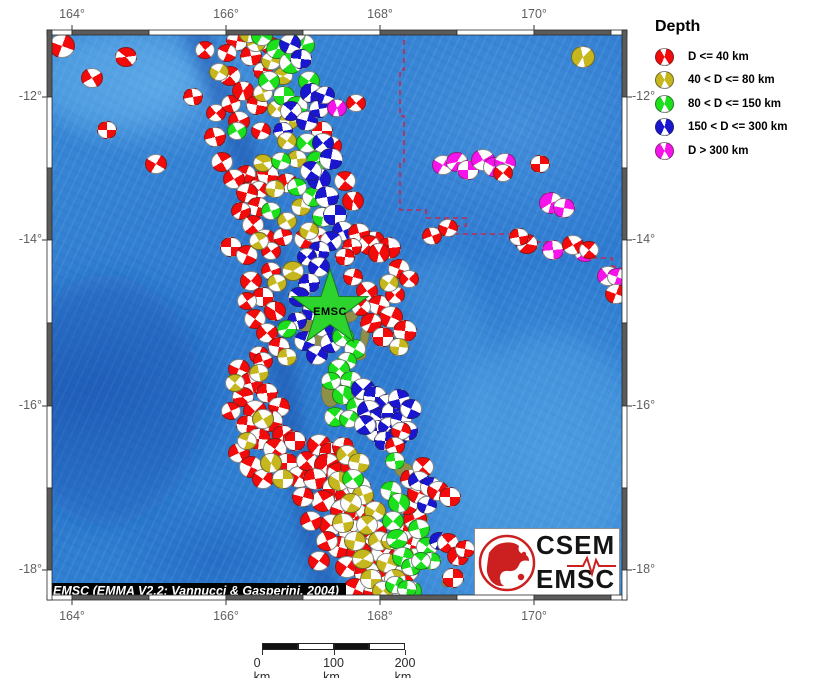 The image size is (818, 678). I want to click on seismogram-icon, so click(591, 566).